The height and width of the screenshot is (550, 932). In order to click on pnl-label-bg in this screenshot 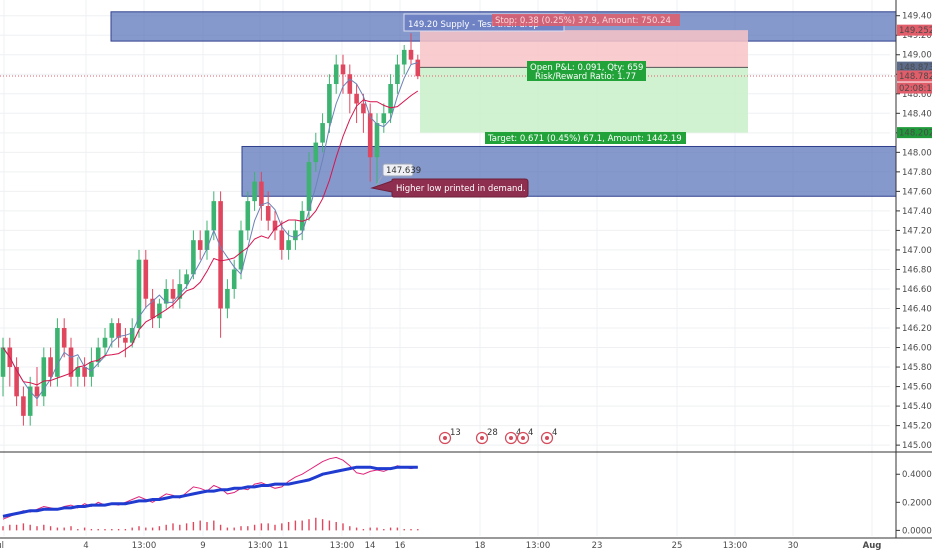, I will do `click(586, 71)`.